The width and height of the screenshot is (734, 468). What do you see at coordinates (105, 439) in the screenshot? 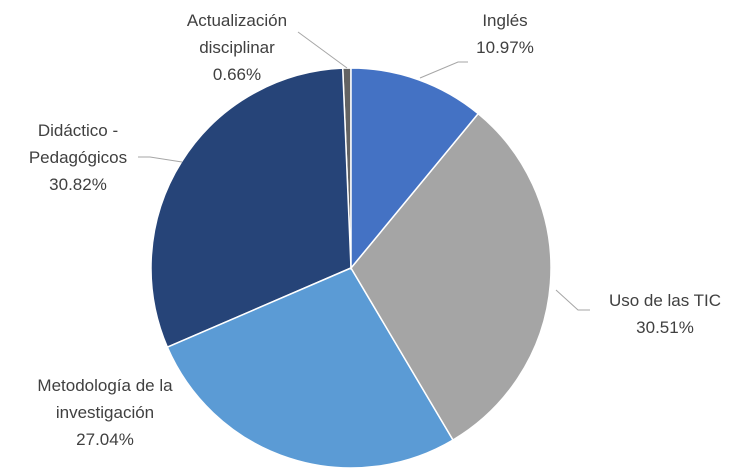
I see `value-label: 27.04%` at bounding box center [105, 439].